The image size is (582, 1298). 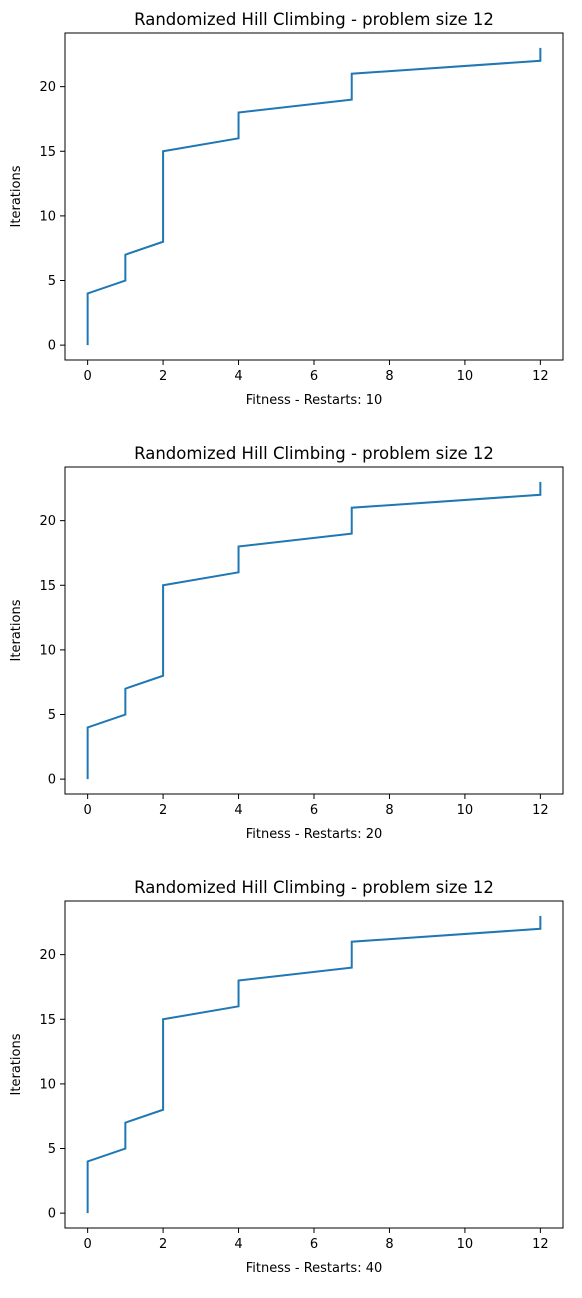 I want to click on x-axis-label: Fitness - Restarts: 40, so click(x=314, y=1268).